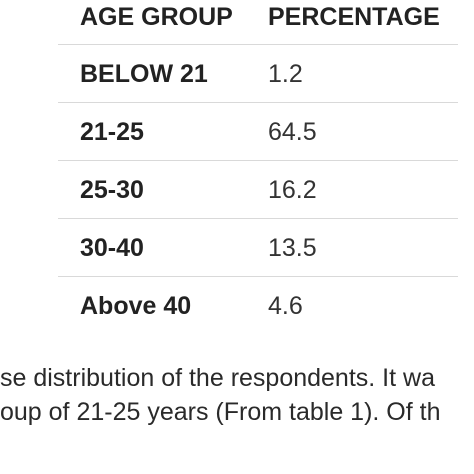 The height and width of the screenshot is (474, 474). Describe the element at coordinates (112, 132) in the screenshot. I see `age-group-cell: 21-25` at that location.